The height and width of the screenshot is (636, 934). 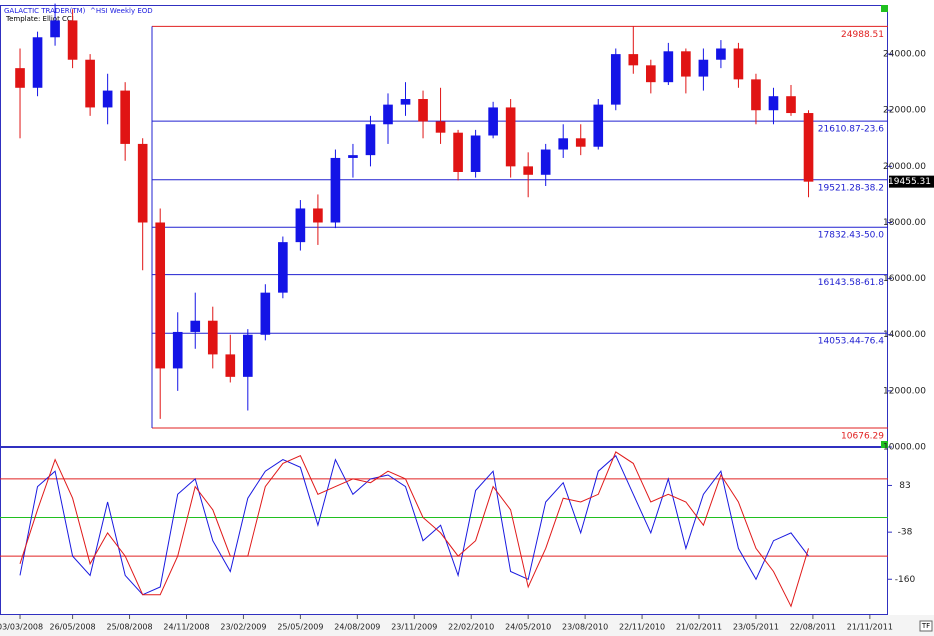 I want to click on y-tick-label: 83, so click(x=904, y=486).